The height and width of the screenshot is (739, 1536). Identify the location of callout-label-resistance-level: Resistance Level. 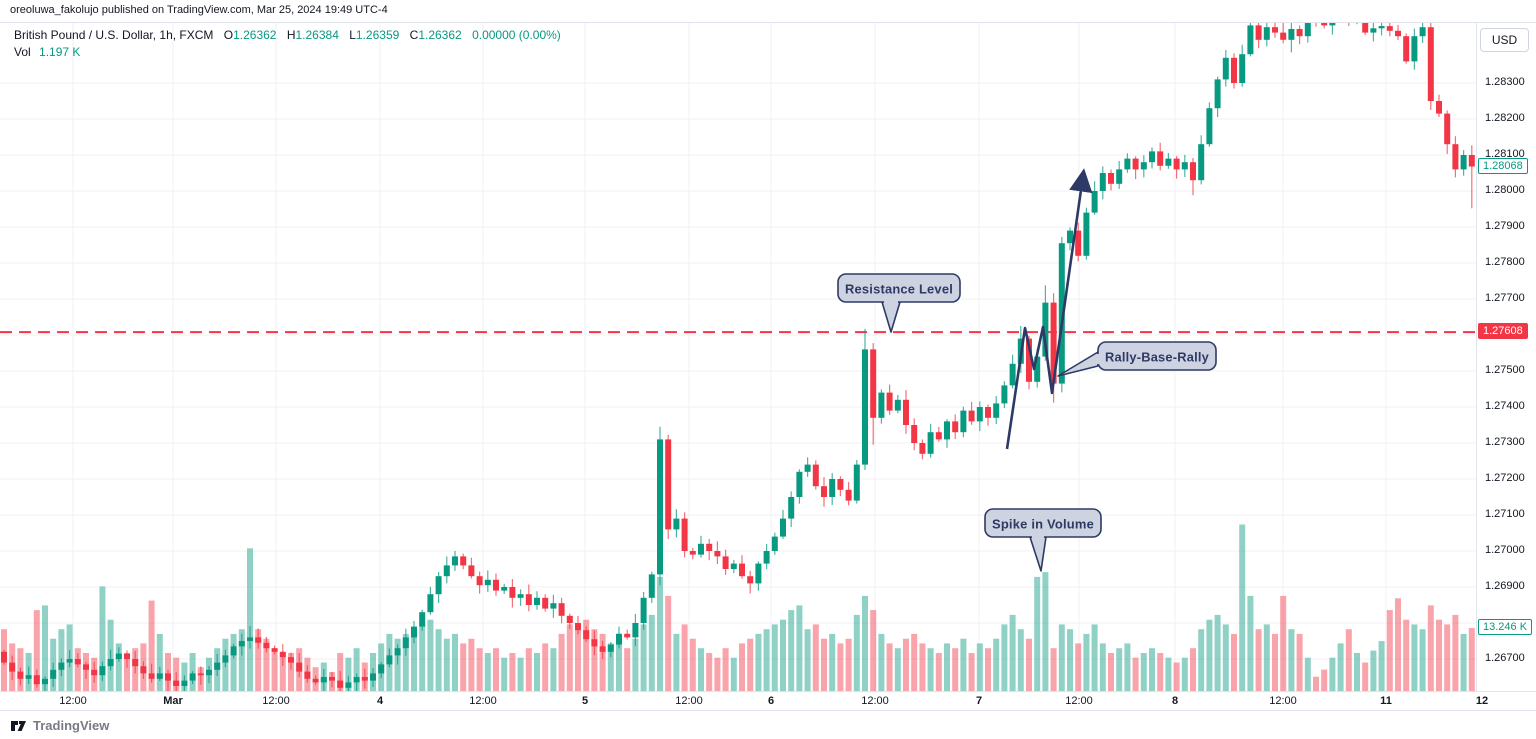
(899, 289).